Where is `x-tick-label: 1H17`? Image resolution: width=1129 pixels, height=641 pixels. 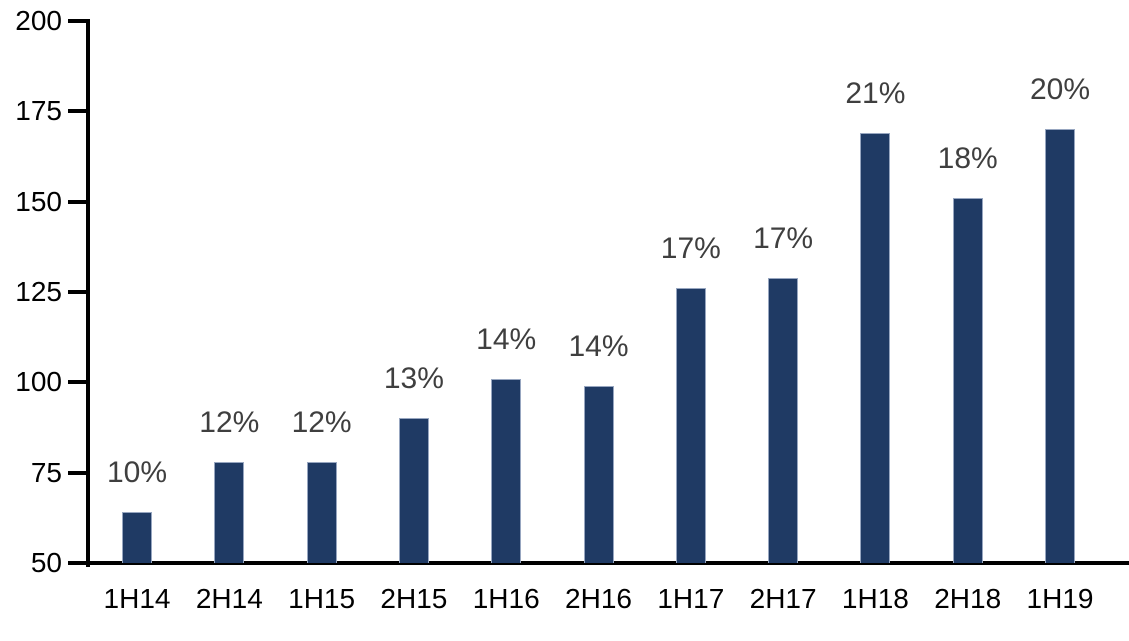 x-tick-label: 1H17 is located at coordinates (691, 598).